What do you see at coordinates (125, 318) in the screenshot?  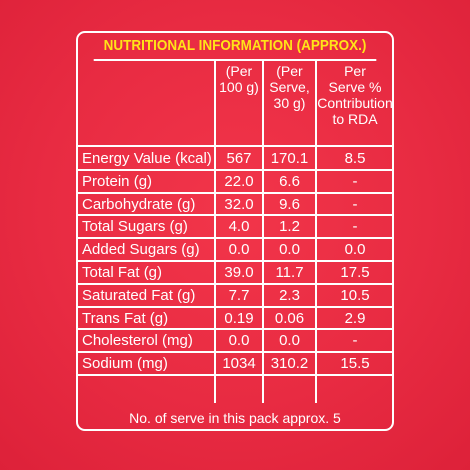 I see `nutrient-label: Trans Fat (g)` at bounding box center [125, 318].